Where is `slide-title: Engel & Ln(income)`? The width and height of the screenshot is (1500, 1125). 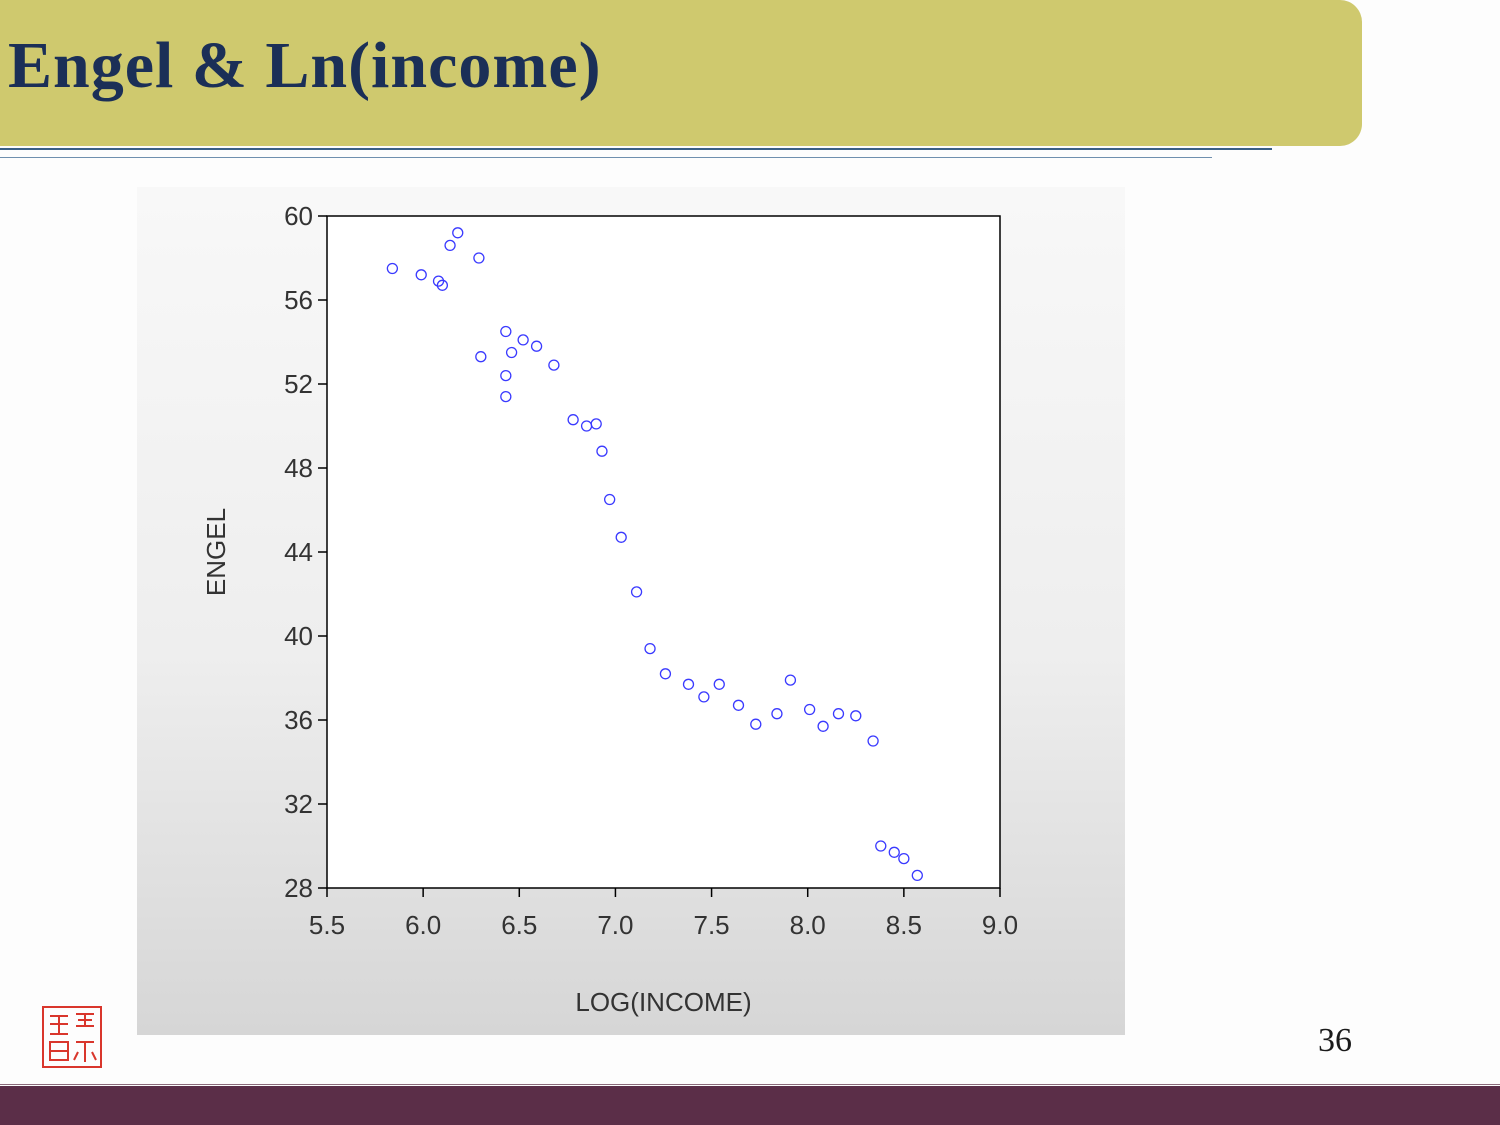 slide-title: Engel & Ln(income) is located at coordinates (305, 65).